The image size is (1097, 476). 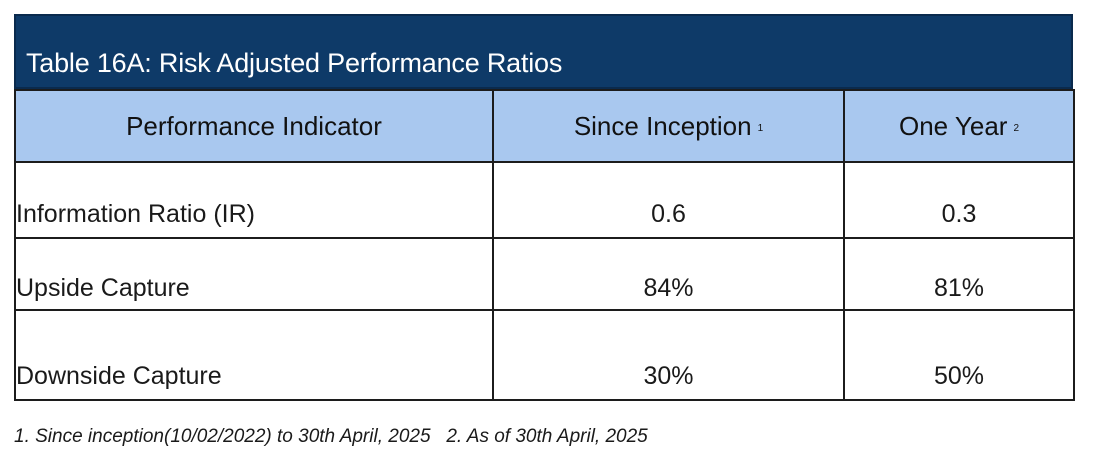 What do you see at coordinates (1016, 128) in the screenshot?
I see `footnote-marker-2: 2` at bounding box center [1016, 128].